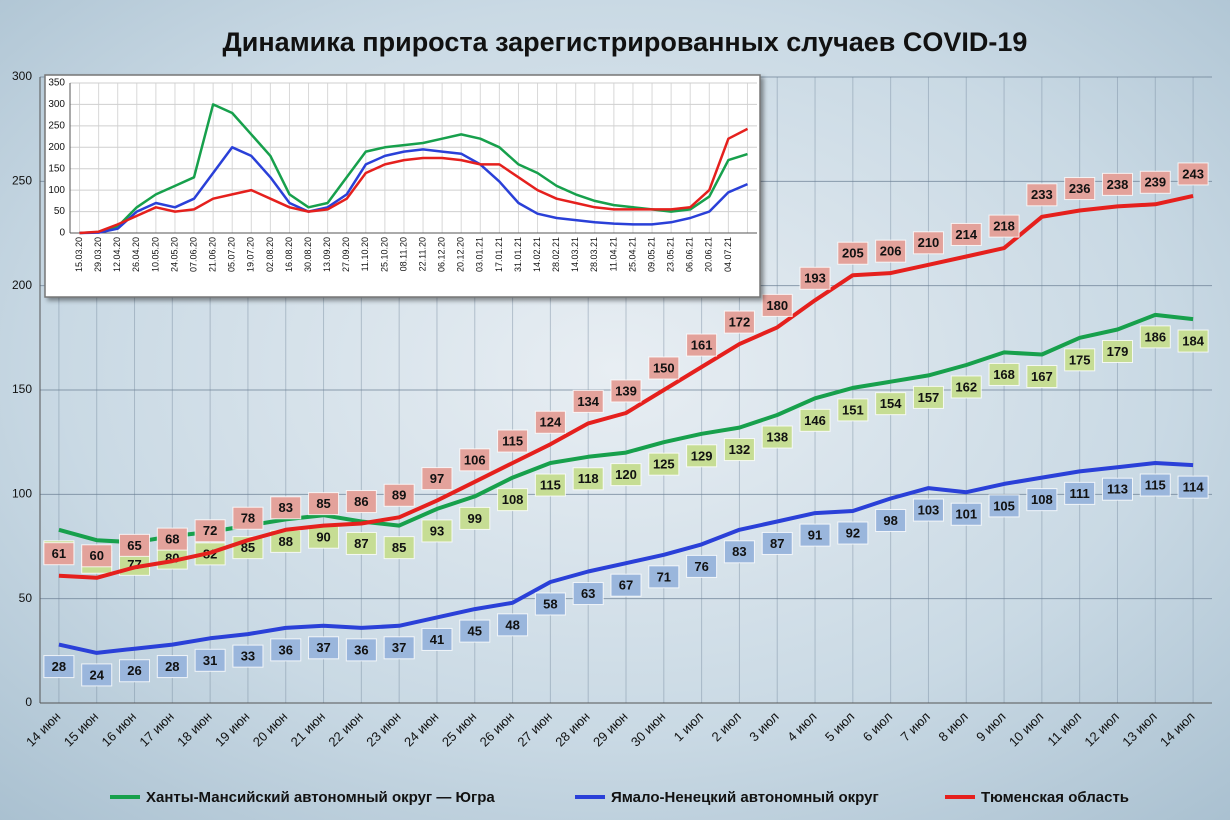 This screenshot has height=820, width=1230. What do you see at coordinates (1080, 188) in the screenshot?
I see `value-label: 236` at bounding box center [1080, 188].